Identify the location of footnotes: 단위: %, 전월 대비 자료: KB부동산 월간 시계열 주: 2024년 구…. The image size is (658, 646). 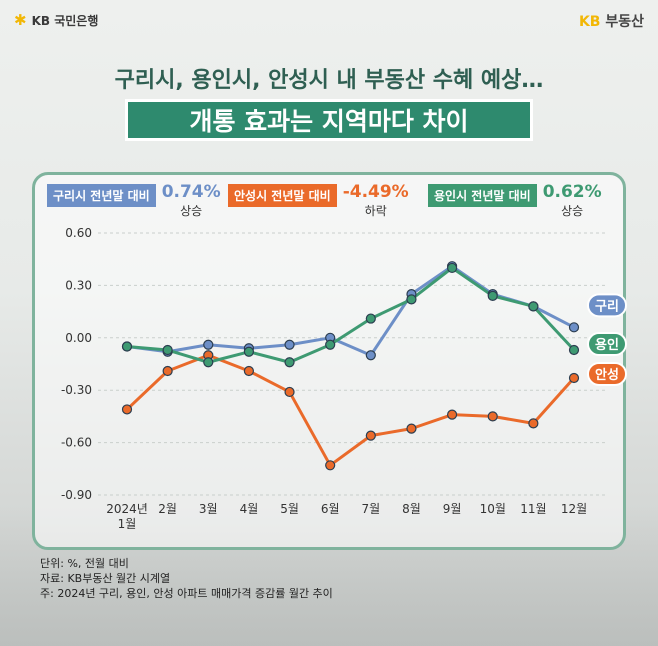
(186, 578).